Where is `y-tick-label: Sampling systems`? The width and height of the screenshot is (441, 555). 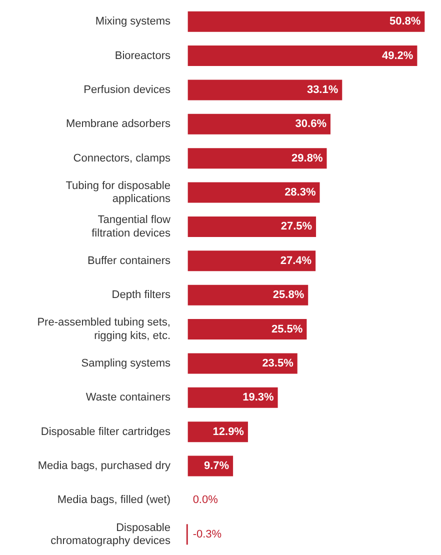
y-tick-label: Sampling systems is located at coordinates (126, 363).